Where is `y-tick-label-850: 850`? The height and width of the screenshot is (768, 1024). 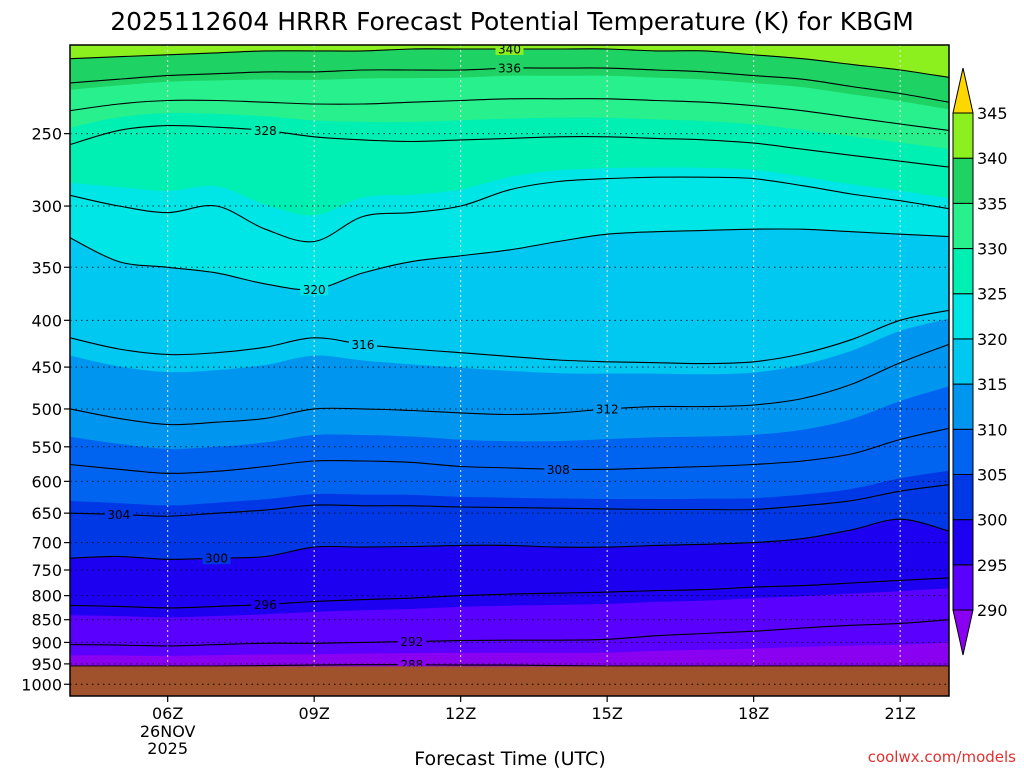 y-tick-label-850: 850 is located at coordinates (46, 620).